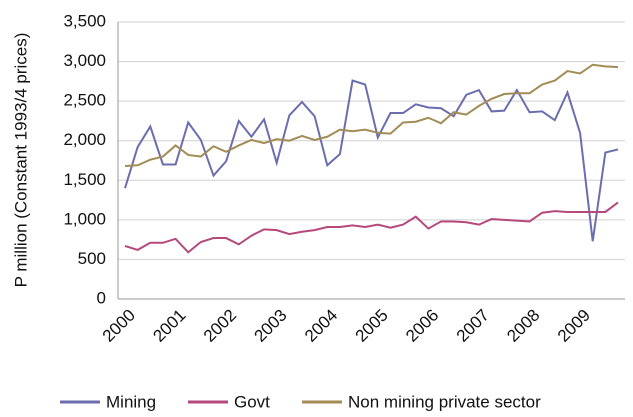  I want to click on x-tick-label: 2004, so click(321, 326).